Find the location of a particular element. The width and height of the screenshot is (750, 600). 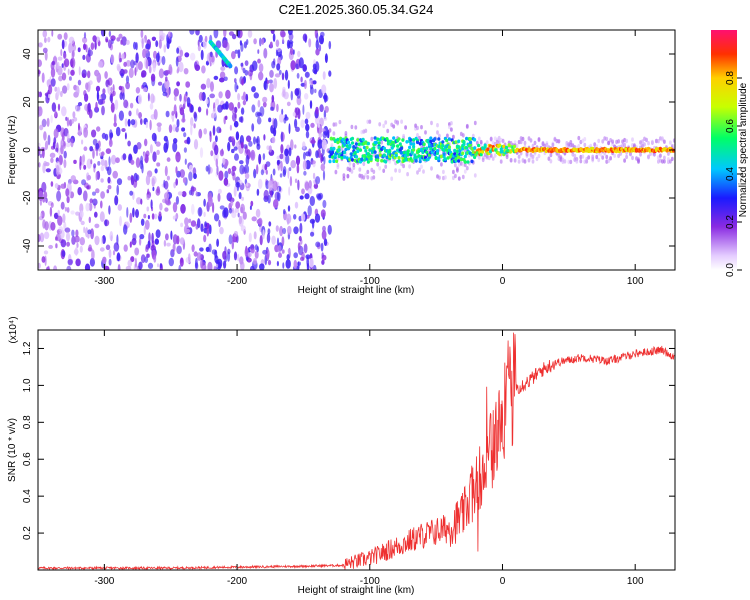

colorbar-tick-label: 0.0 is located at coordinates (730, 270).